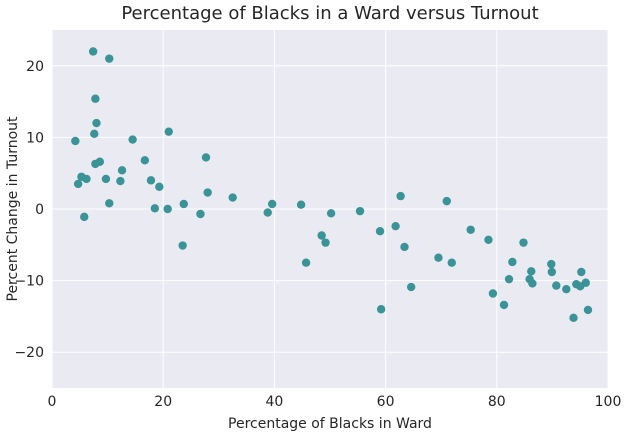 This screenshot has width=625, height=434. What do you see at coordinates (39, 210) in the screenshot?
I see `y-tick-label: 0` at bounding box center [39, 210].